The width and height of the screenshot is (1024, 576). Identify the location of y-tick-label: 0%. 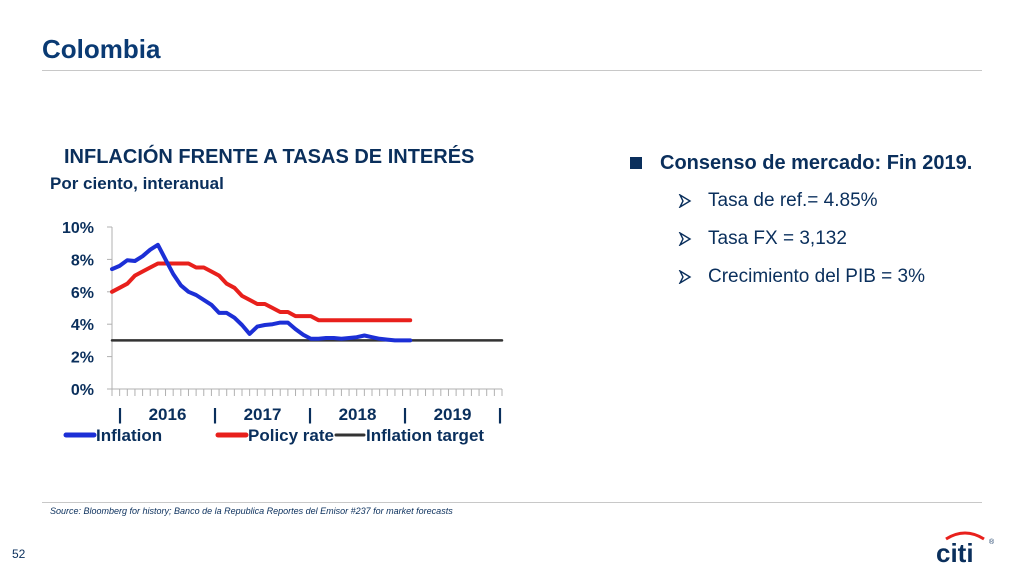
(82, 390).